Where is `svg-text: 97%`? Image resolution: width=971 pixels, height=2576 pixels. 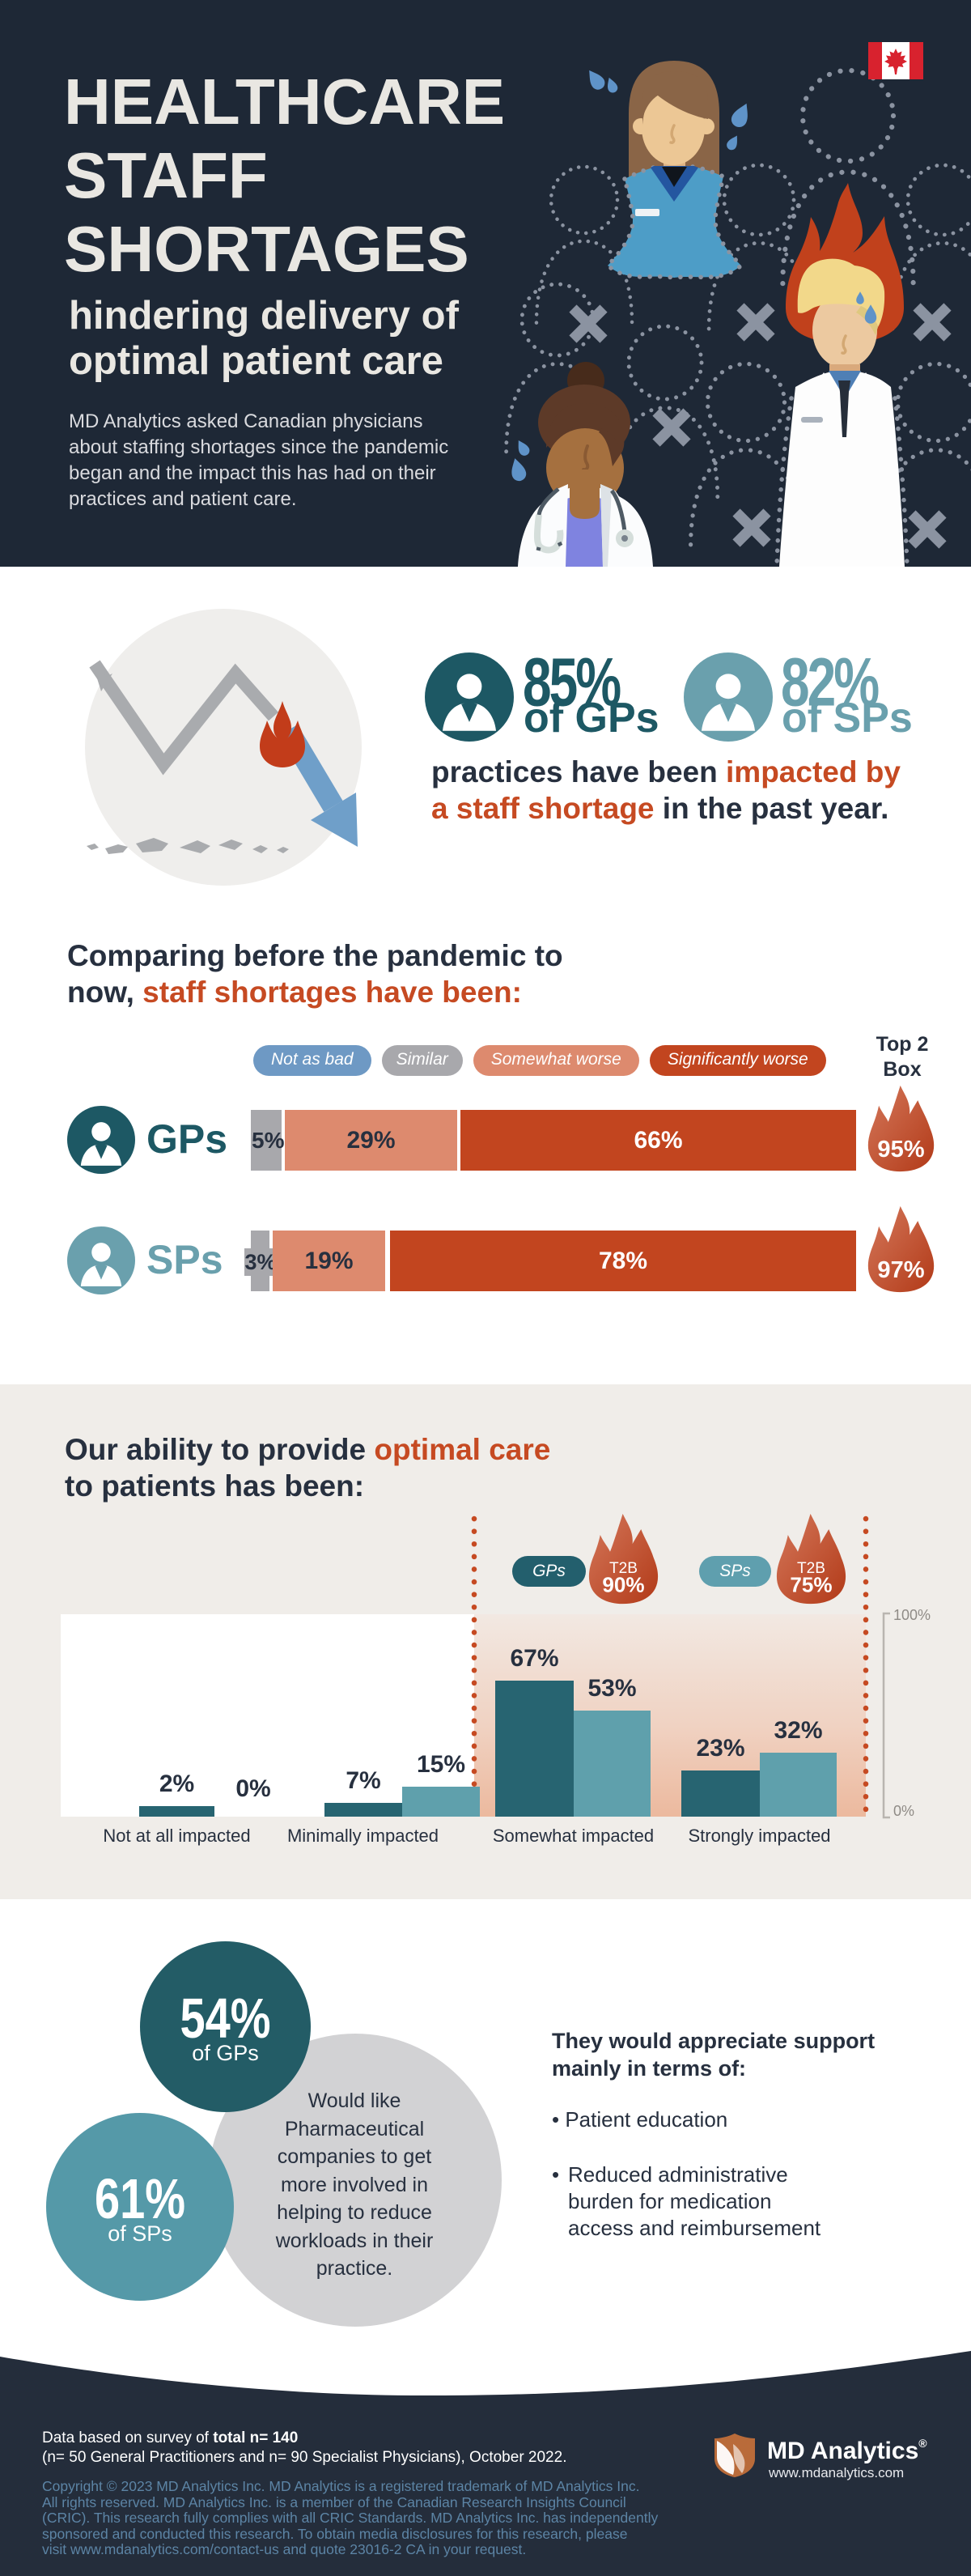
svg-text: 97% is located at coordinates (901, 1270).